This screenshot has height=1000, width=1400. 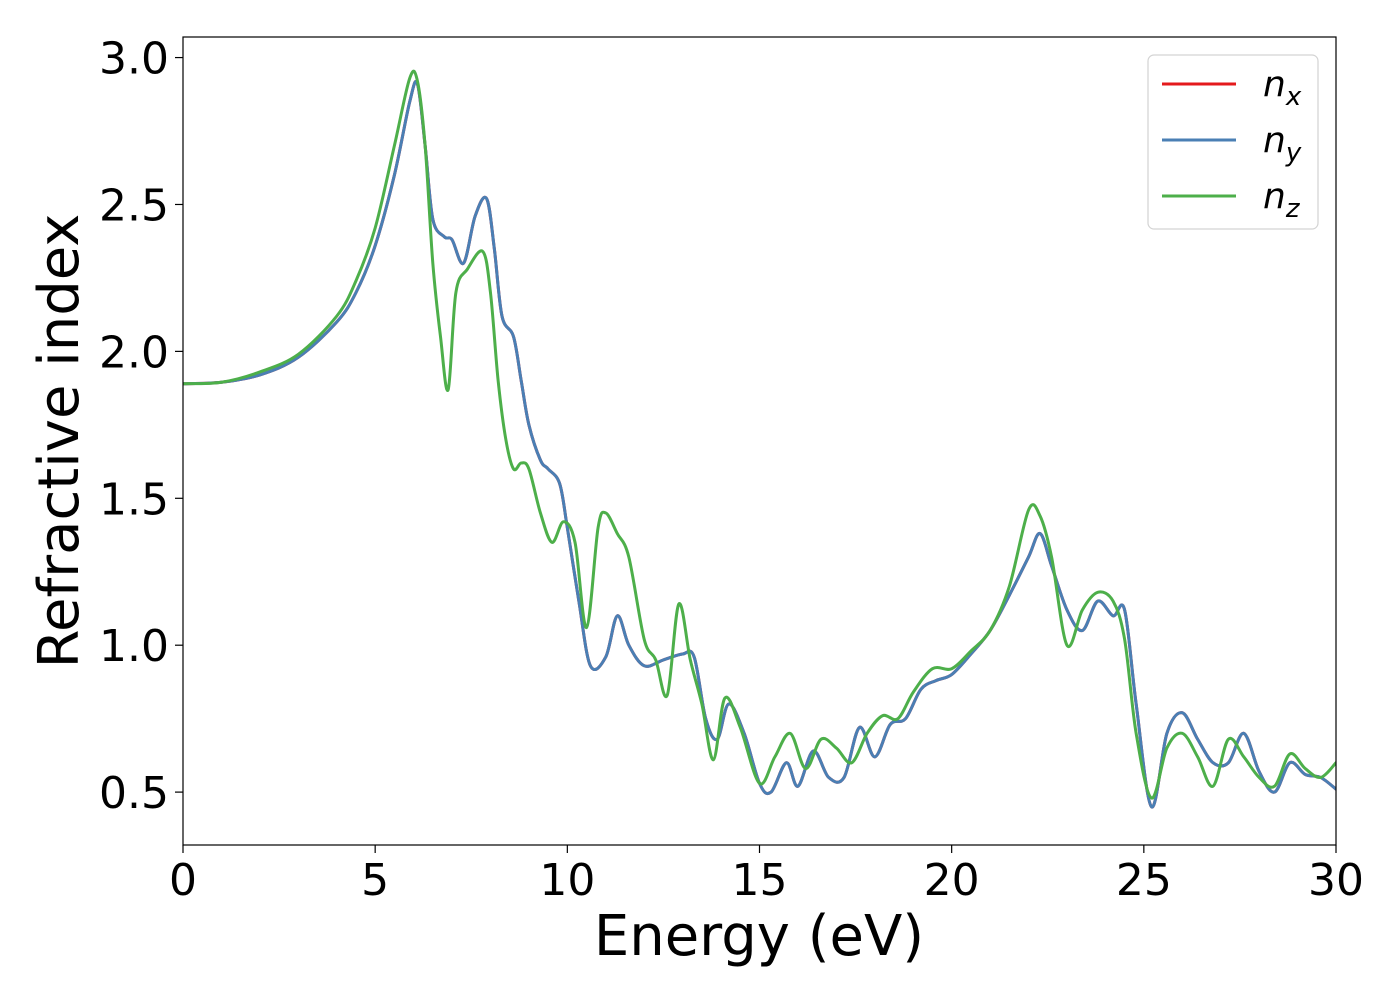 I want to click on x-axis-title: Energy (eV), so click(x=759, y=936).